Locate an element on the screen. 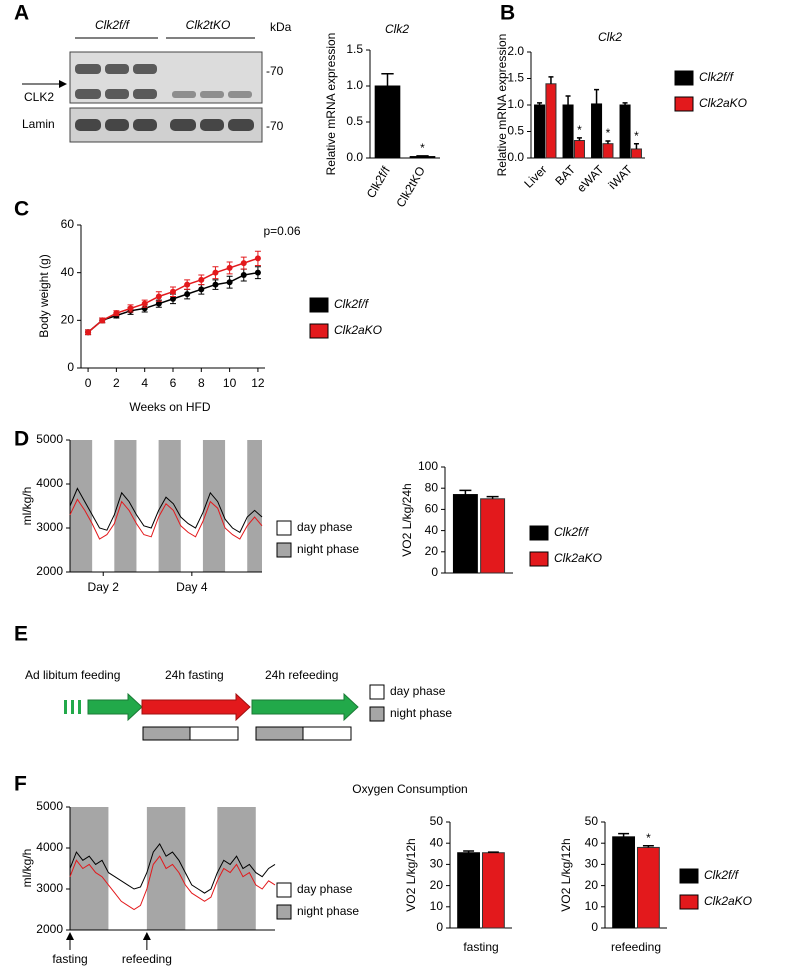 Image resolution: width=800 pixels, height=980 pixels. x-tick-label: Clk2tKO is located at coordinates (410, 187).